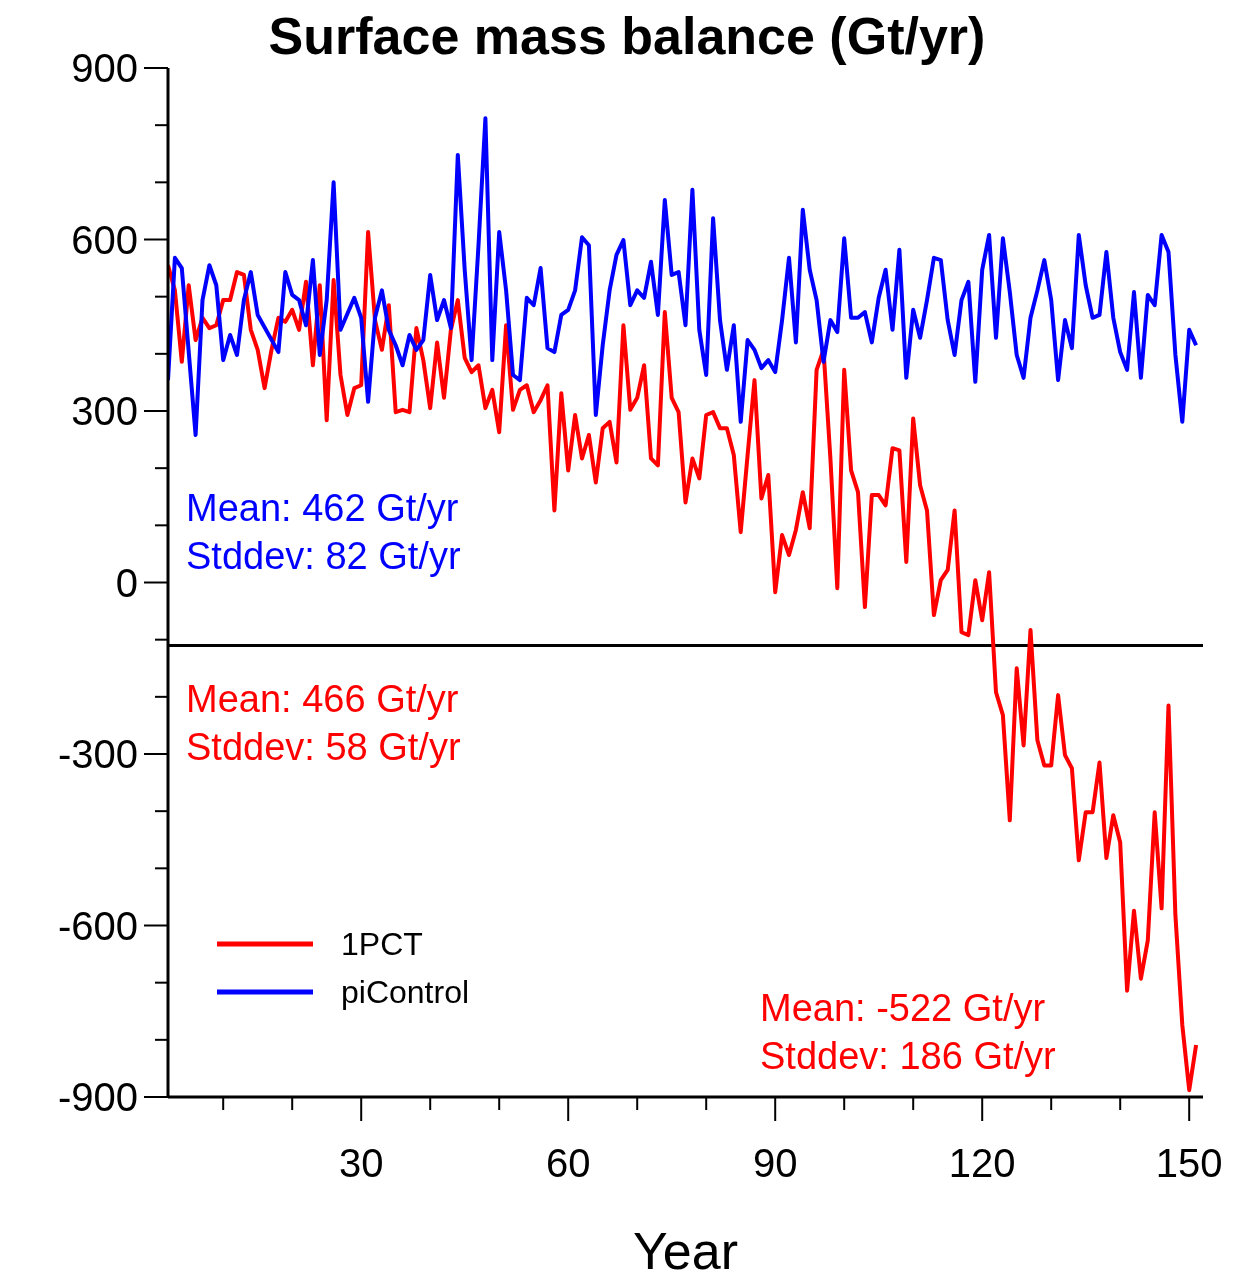 Image resolution: width=1234 pixels, height=1279 pixels. I want to click on x-axis-title: Year, so click(685, 1250).